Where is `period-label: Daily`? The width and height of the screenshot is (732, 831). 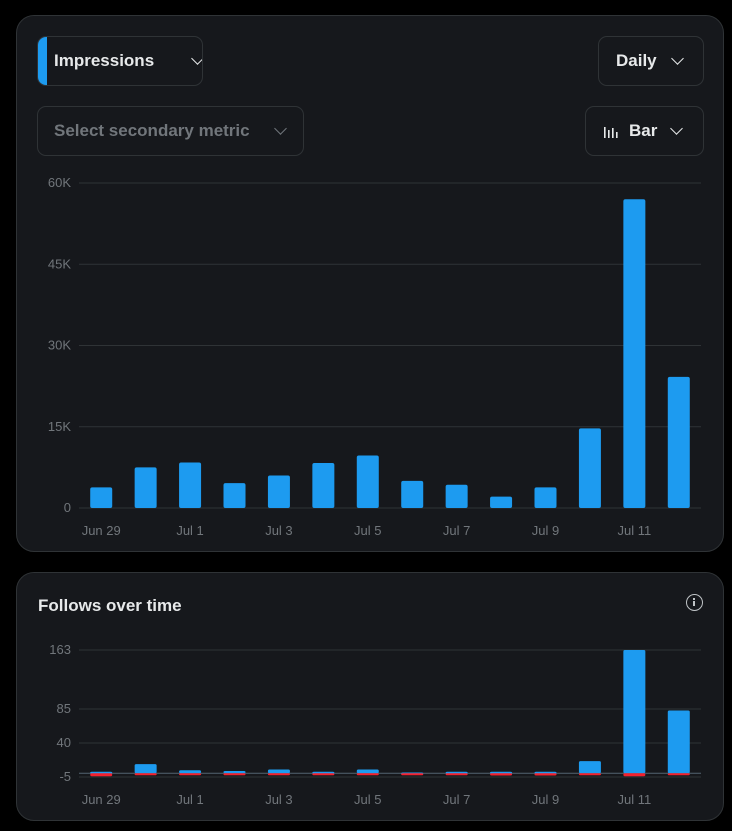
period-label: Daily is located at coordinates (636, 60).